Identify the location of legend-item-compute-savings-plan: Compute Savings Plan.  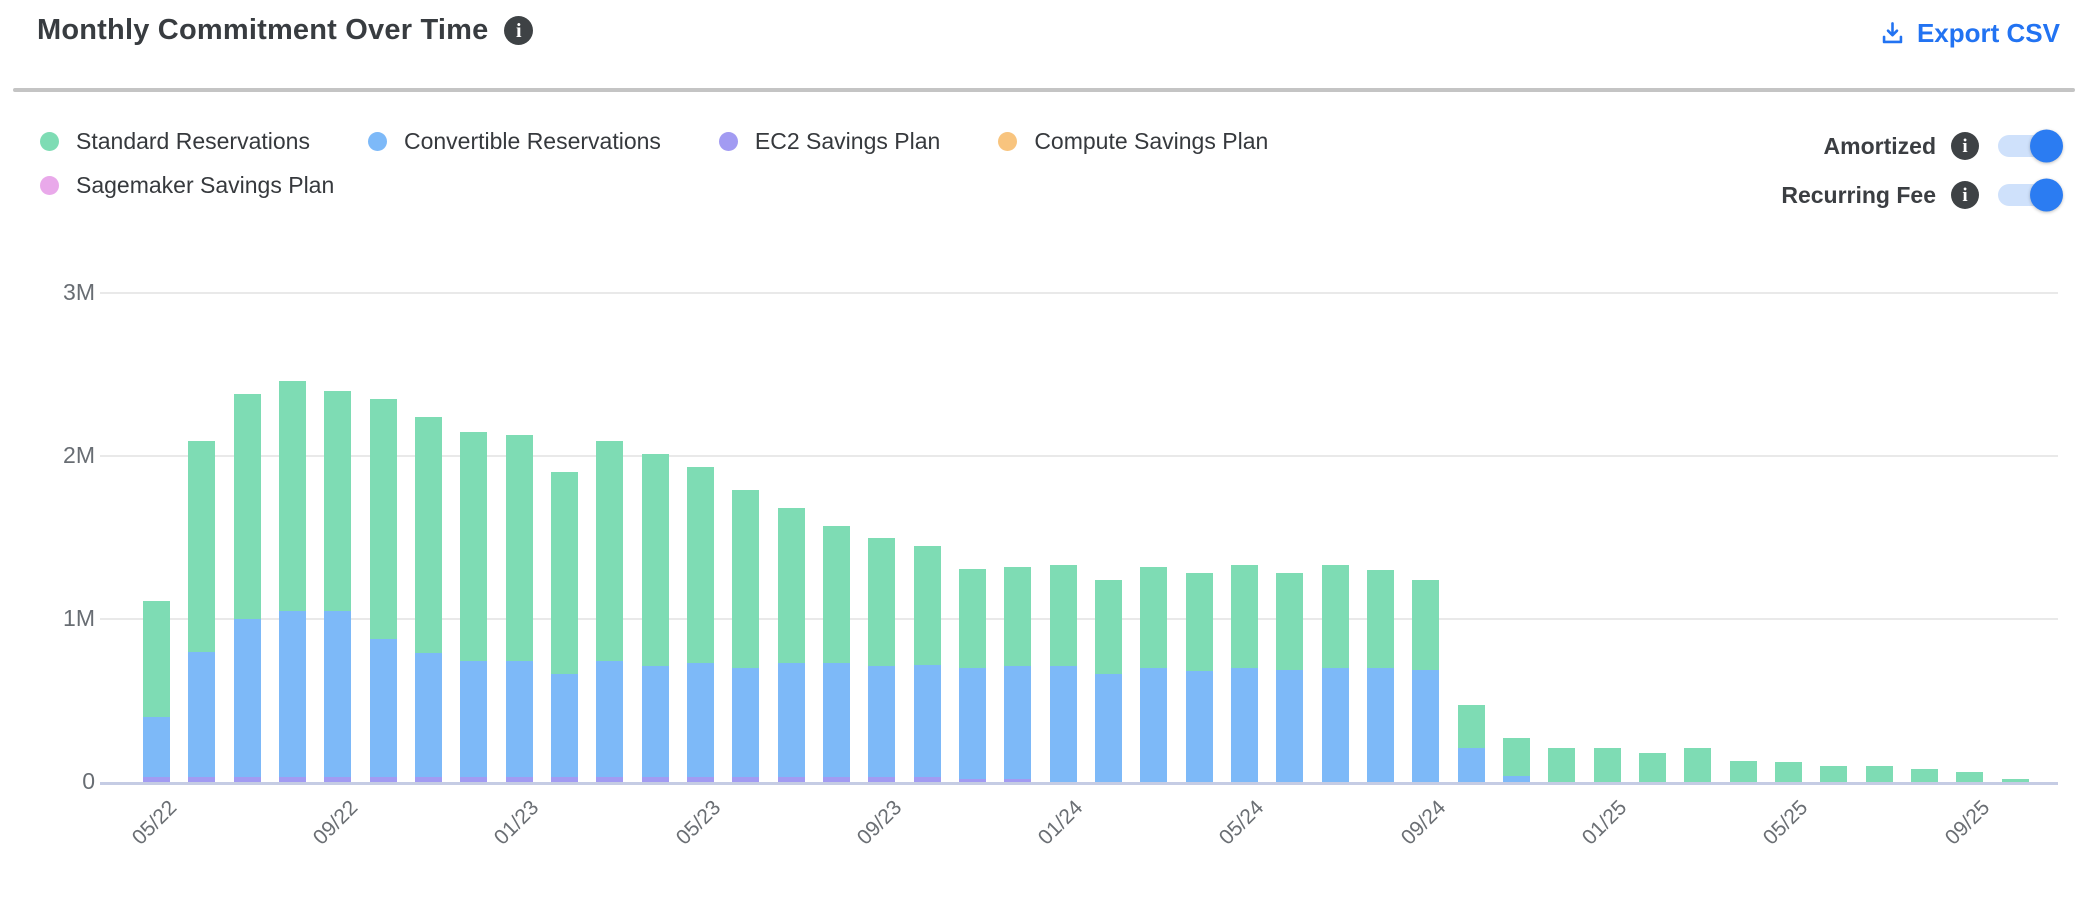
(1133, 141).